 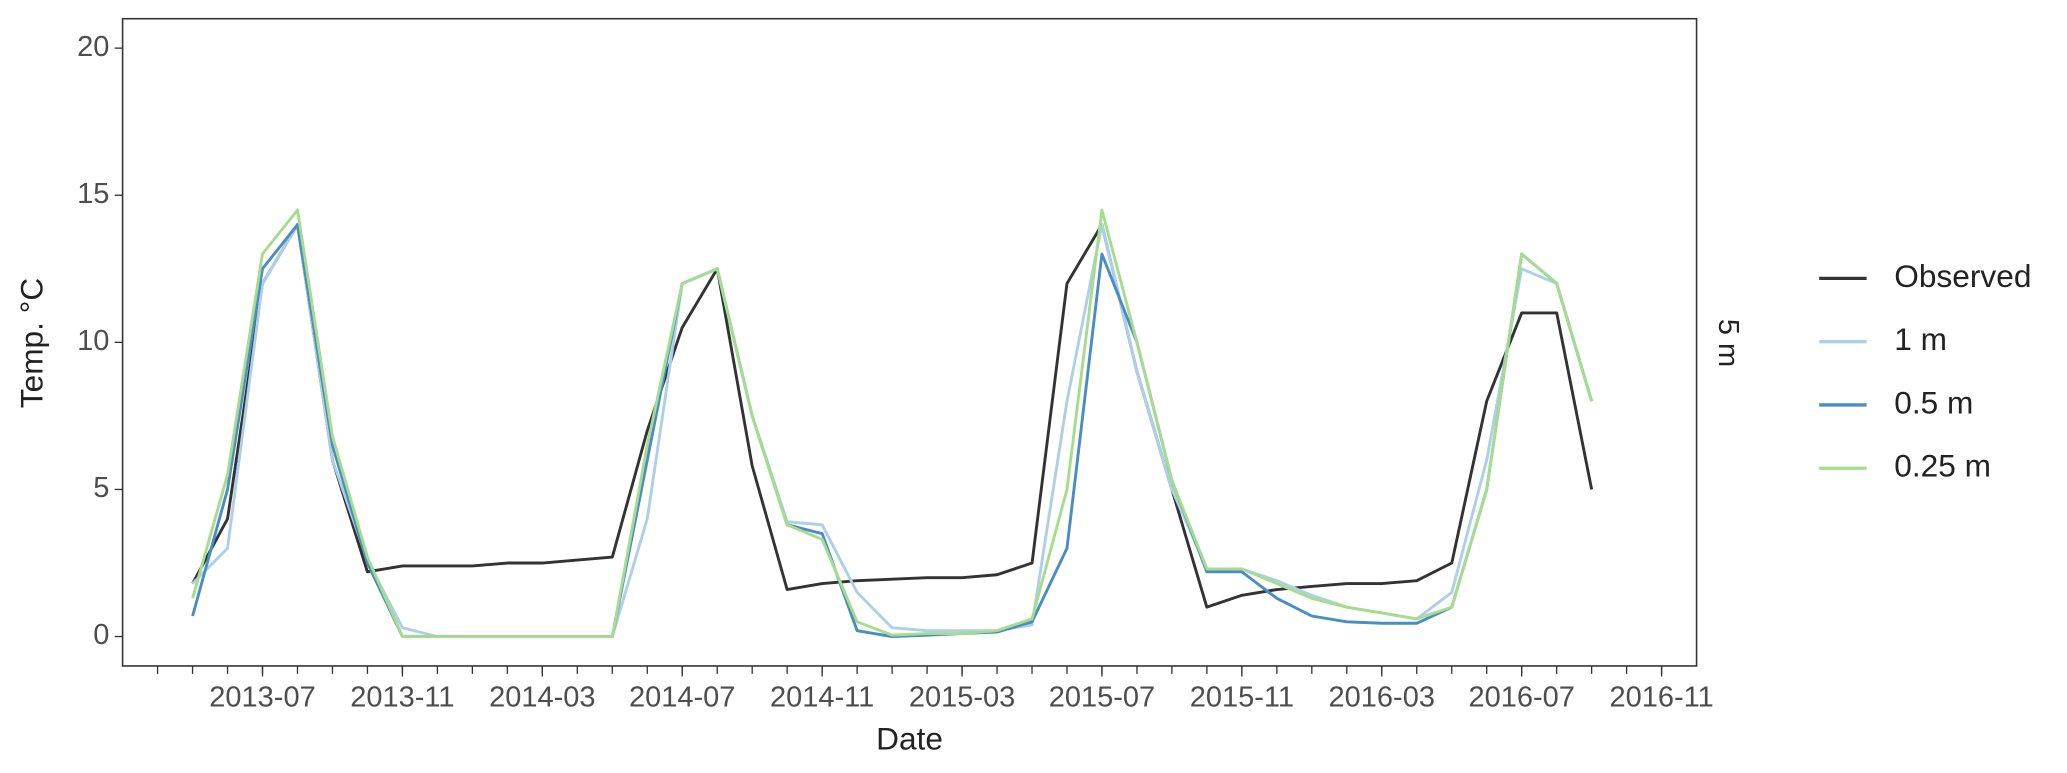 I want to click on y-tick-label: 5, so click(x=101, y=488).